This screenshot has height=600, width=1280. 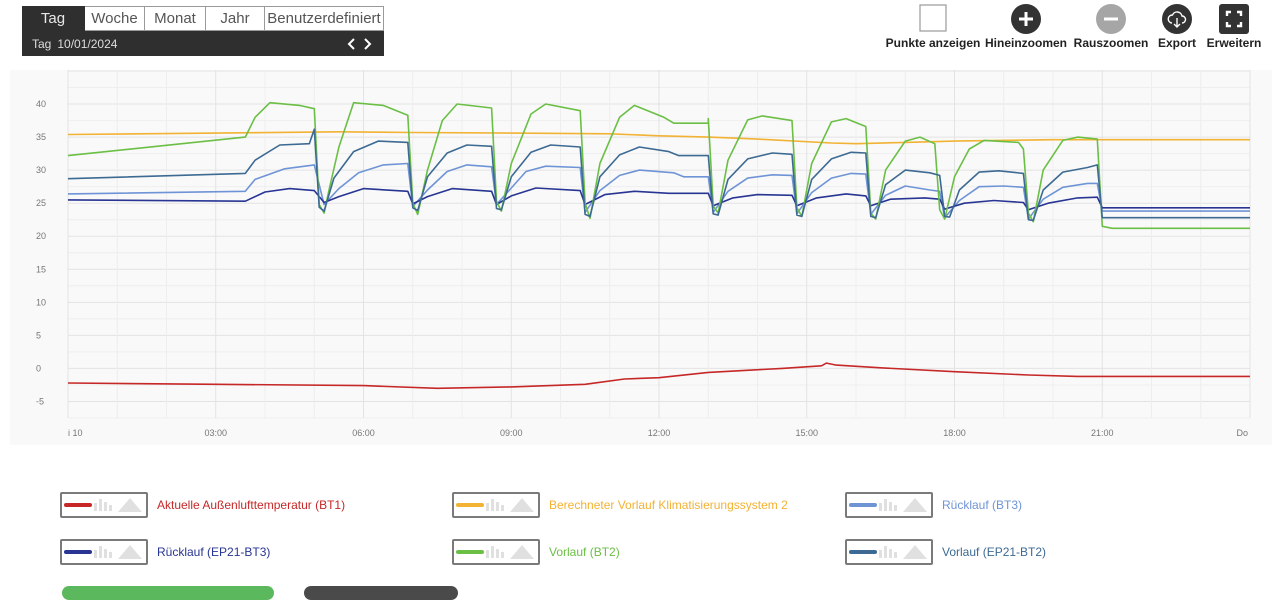 I want to click on show-points-label: Punkte anzeigen, so click(x=933, y=43).